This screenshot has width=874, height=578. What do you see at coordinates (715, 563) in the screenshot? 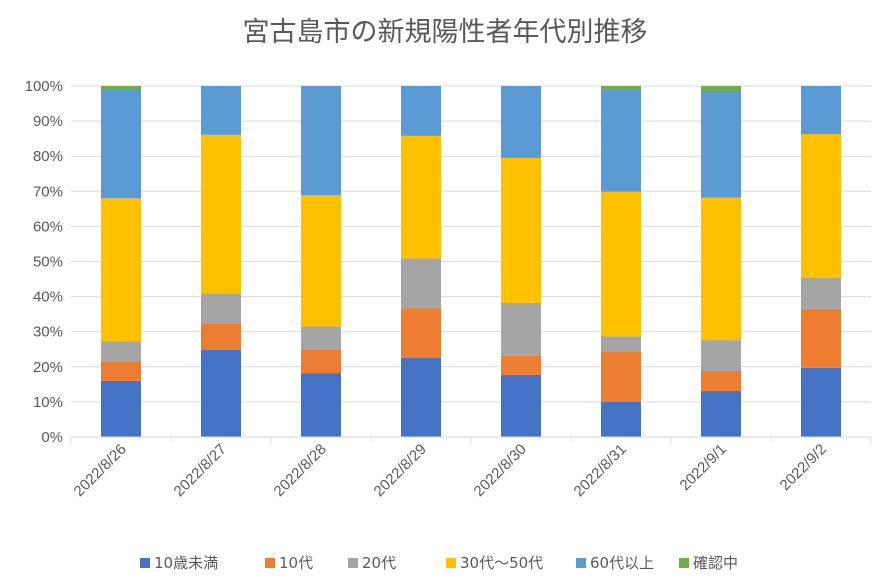
I see `legend-label: 確認中` at bounding box center [715, 563].